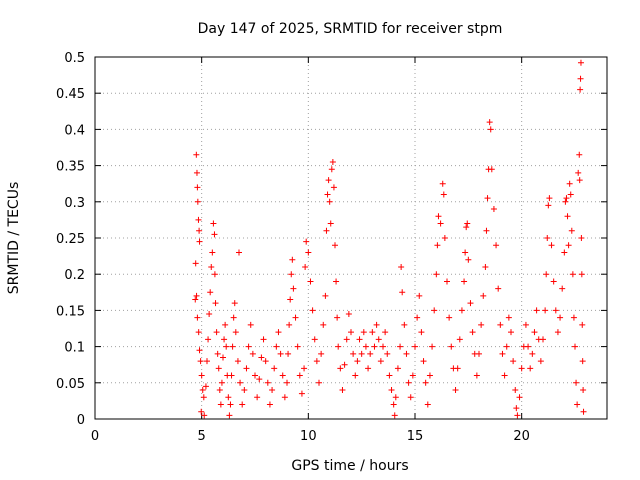 This screenshot has width=640, height=480. What do you see at coordinates (74, 275) in the screenshot?
I see `y-tick-label: 0.2` at bounding box center [74, 275].